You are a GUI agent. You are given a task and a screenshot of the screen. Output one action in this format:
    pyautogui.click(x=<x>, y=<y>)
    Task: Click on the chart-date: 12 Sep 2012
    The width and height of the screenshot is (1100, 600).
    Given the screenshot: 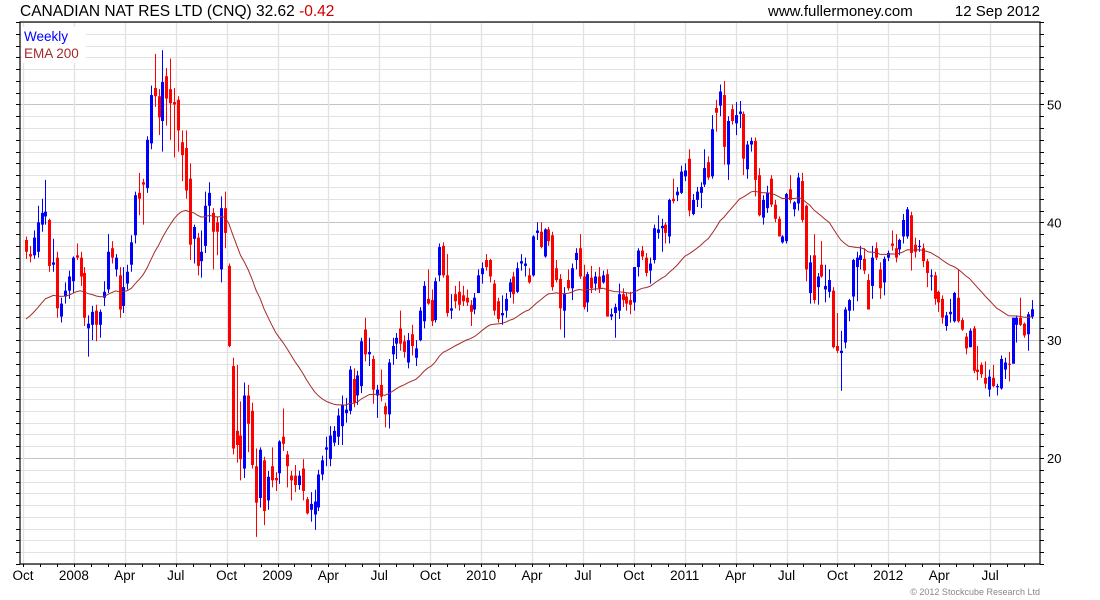 What is the action you would take?
    pyautogui.click(x=997, y=11)
    